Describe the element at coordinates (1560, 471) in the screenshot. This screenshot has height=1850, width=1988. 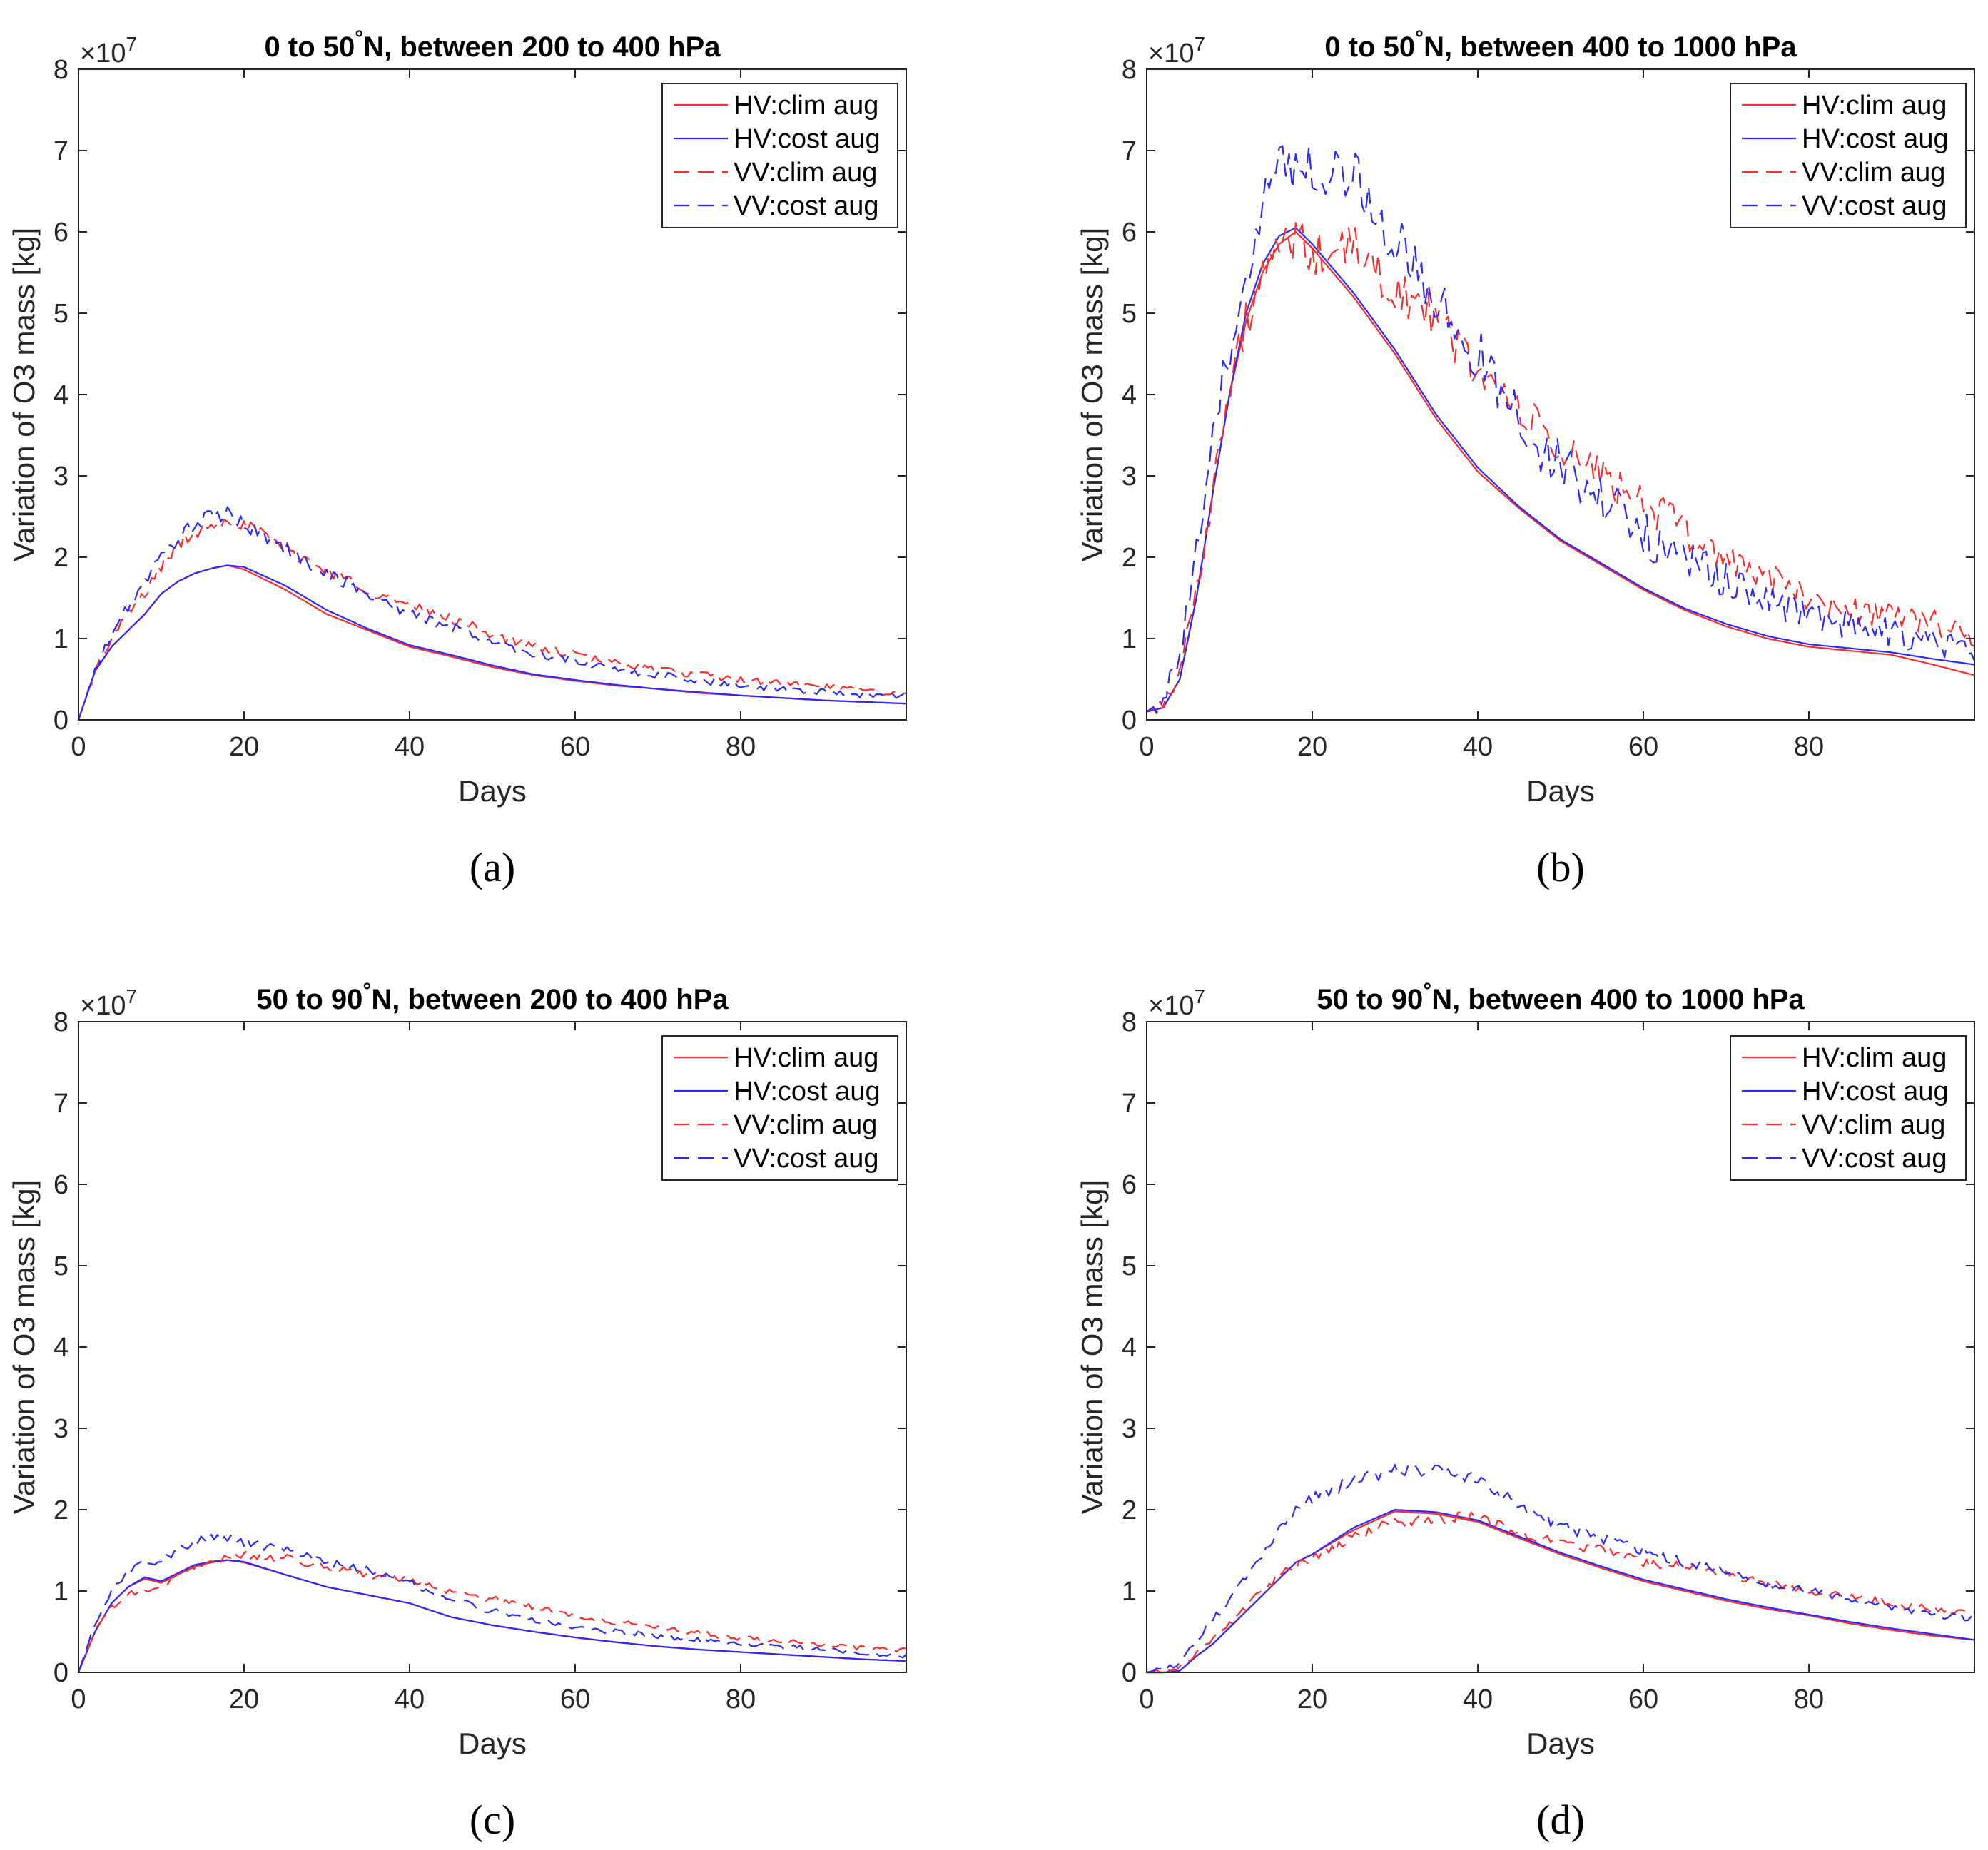
I see `series-line-hv-clim-aug` at that location.